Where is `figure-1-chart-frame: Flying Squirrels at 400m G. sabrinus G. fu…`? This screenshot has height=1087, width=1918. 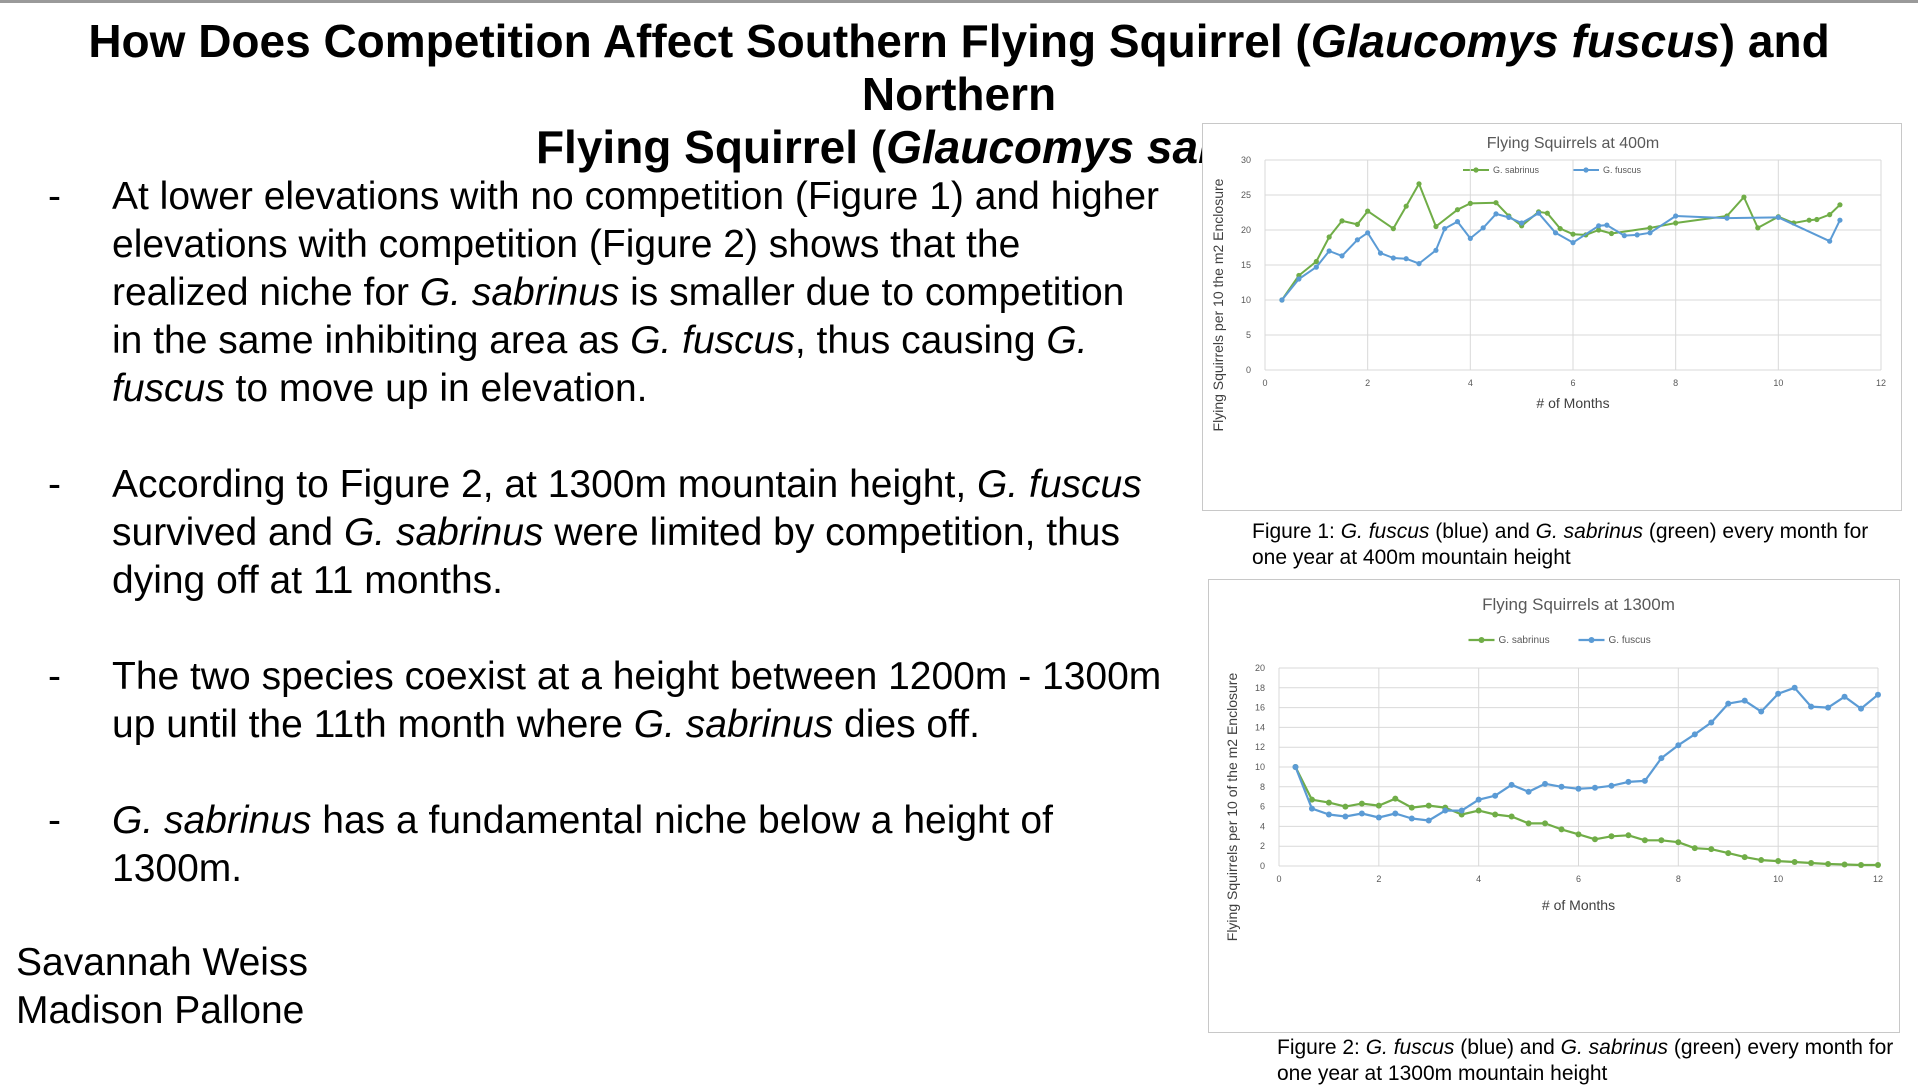 figure-1-chart-frame: Flying Squirrels at 400m G. sabrinus G. fu… is located at coordinates (1552, 317).